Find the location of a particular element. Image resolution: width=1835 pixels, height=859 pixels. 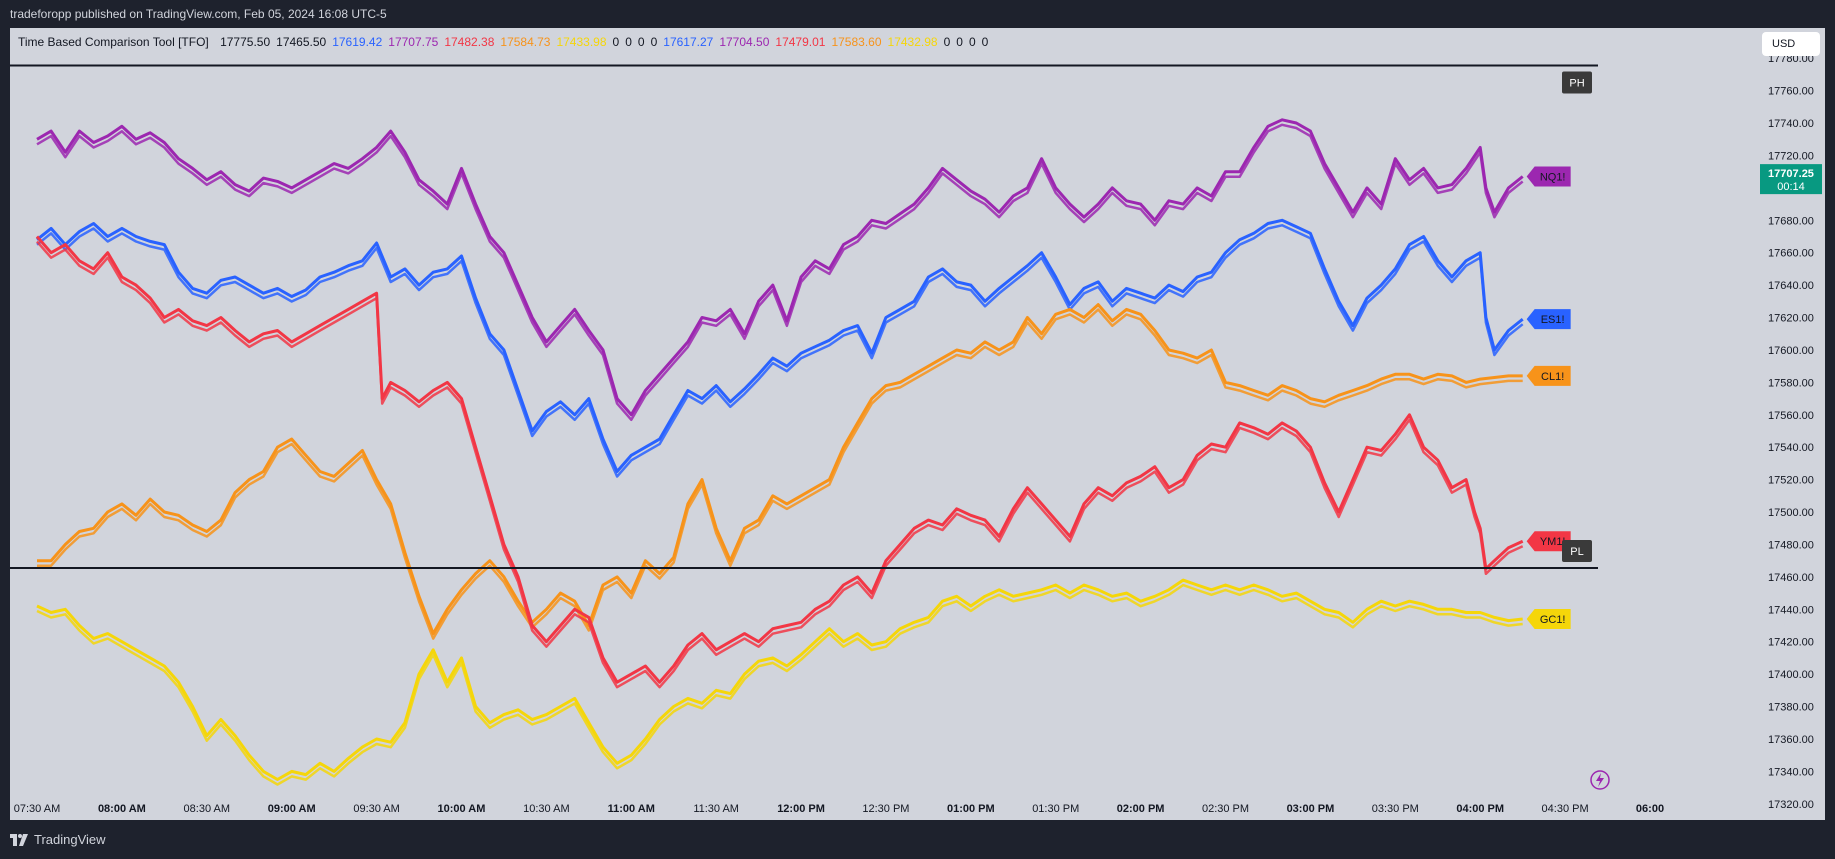

y-tick-label: 17580.00 is located at coordinates (1791, 383).